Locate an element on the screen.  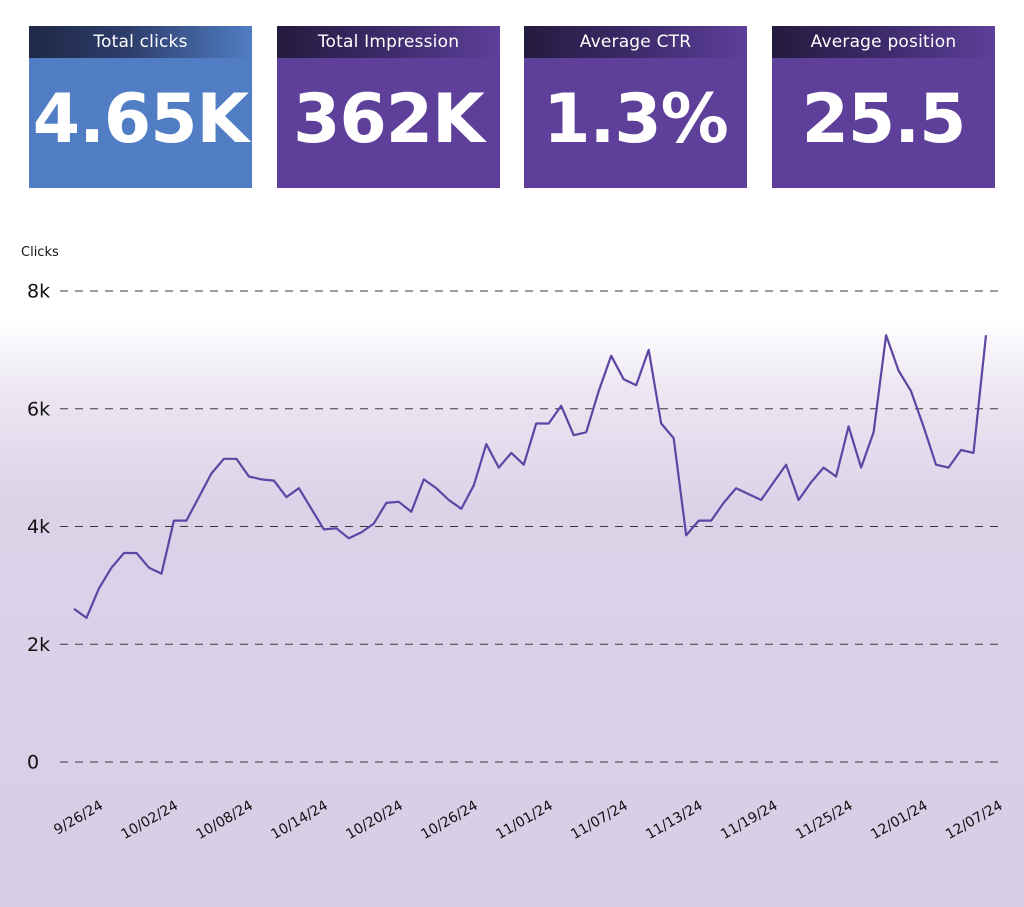
x-tick-label: 11/19/24 is located at coordinates (749, 820).